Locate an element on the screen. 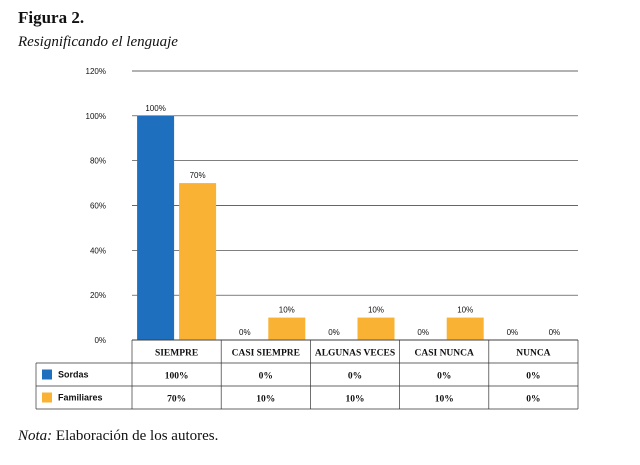 This screenshot has width=640, height=465. legend-label: Sordas is located at coordinates (73, 375).